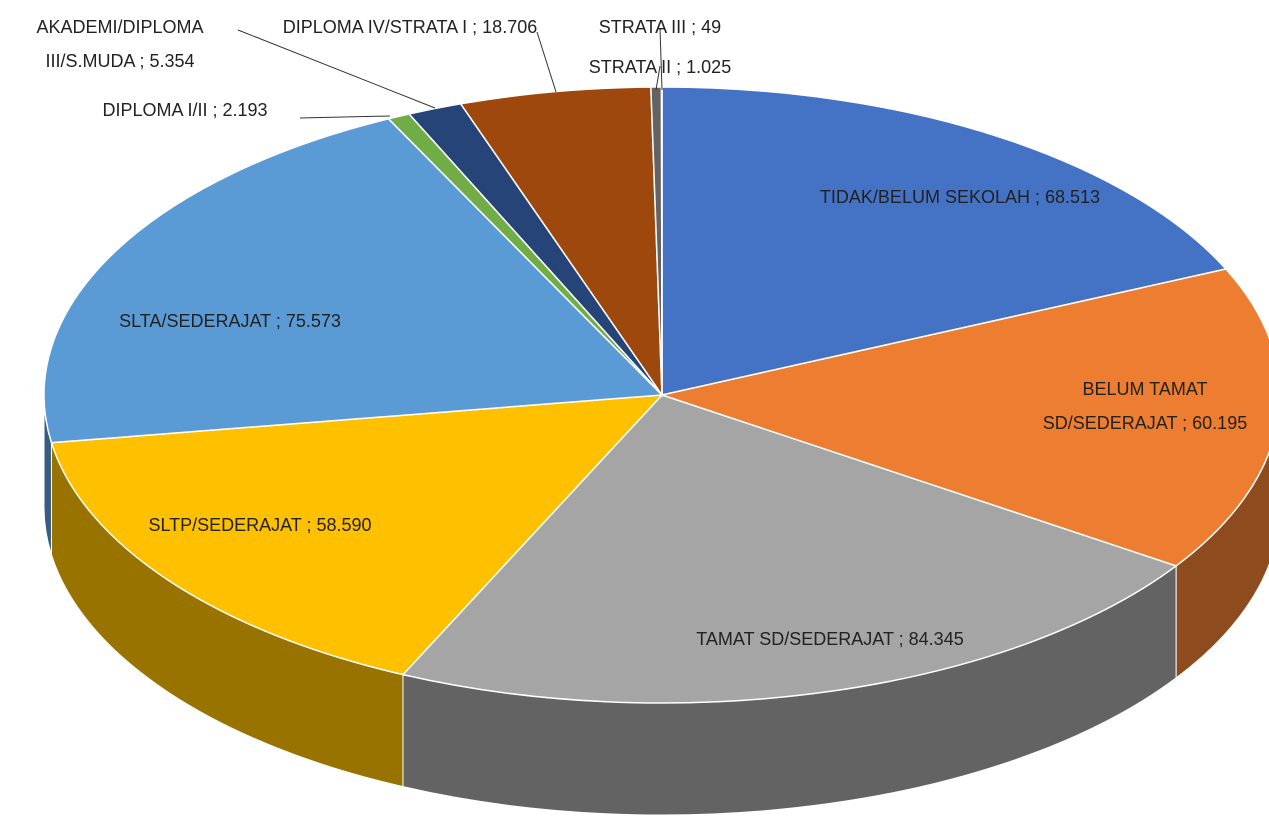 This screenshot has height=837, width=1269. What do you see at coordinates (195, 321) in the screenshot?
I see `label-category: SLTA/SEDERAJAT` at bounding box center [195, 321].